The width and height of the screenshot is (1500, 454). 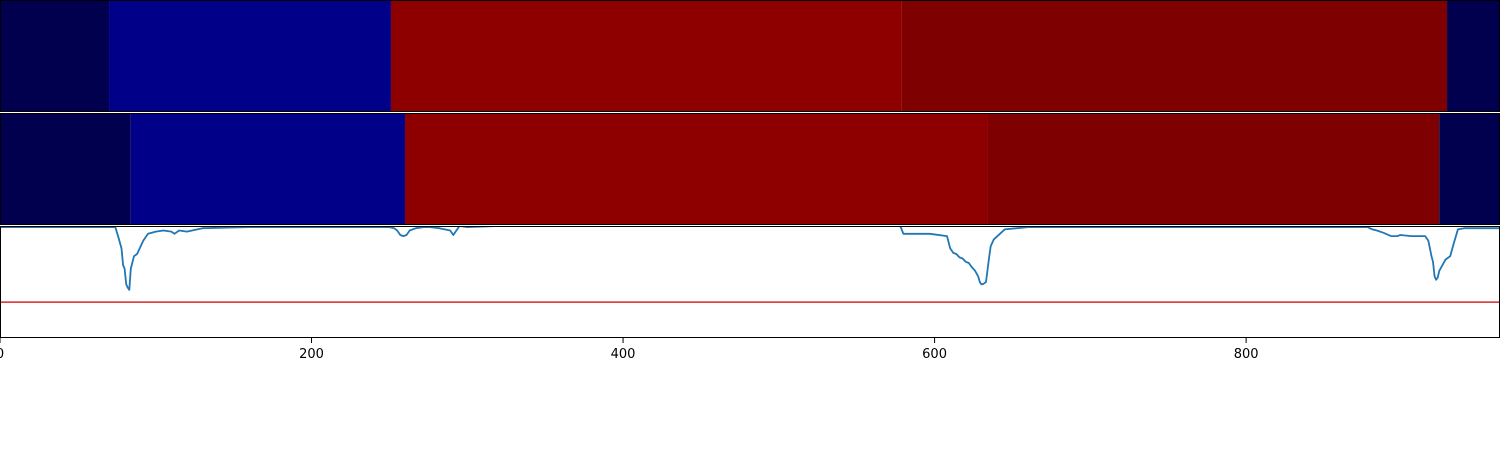 I want to click on x-tick-label-600: 600, so click(x=934, y=354).